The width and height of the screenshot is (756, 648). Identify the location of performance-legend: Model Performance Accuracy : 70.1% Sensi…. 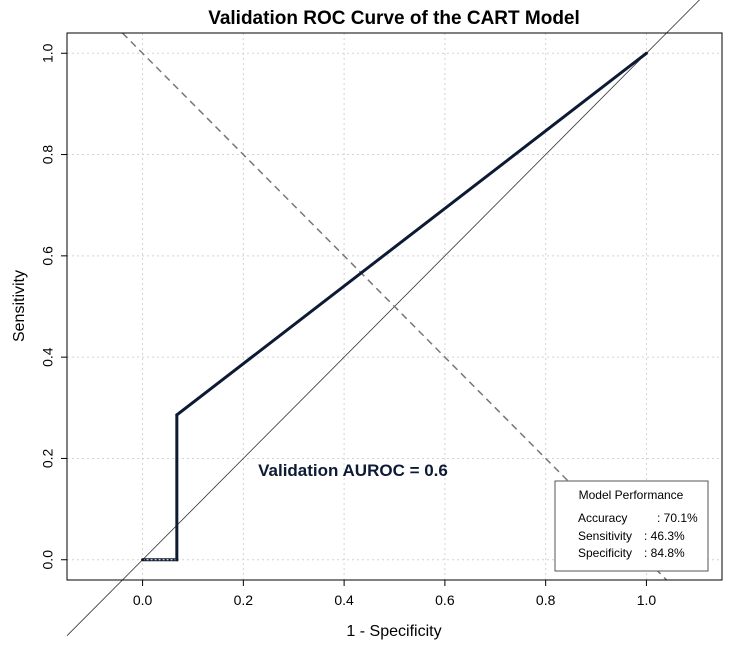
(631, 526).